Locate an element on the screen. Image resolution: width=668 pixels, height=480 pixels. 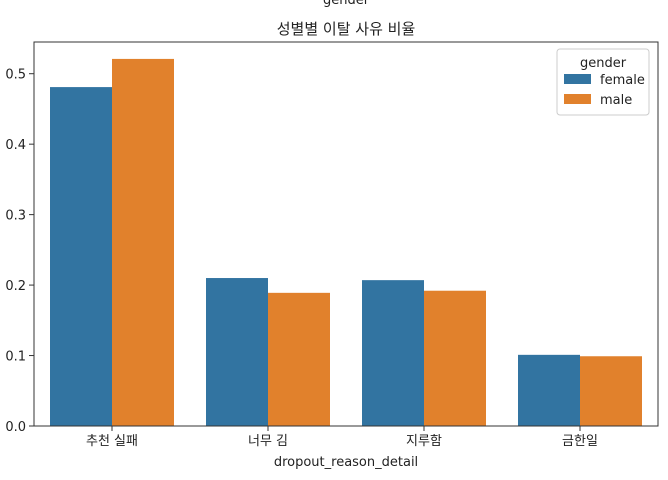
y-tick-label-2: 0.2 is located at coordinates (15, 286).